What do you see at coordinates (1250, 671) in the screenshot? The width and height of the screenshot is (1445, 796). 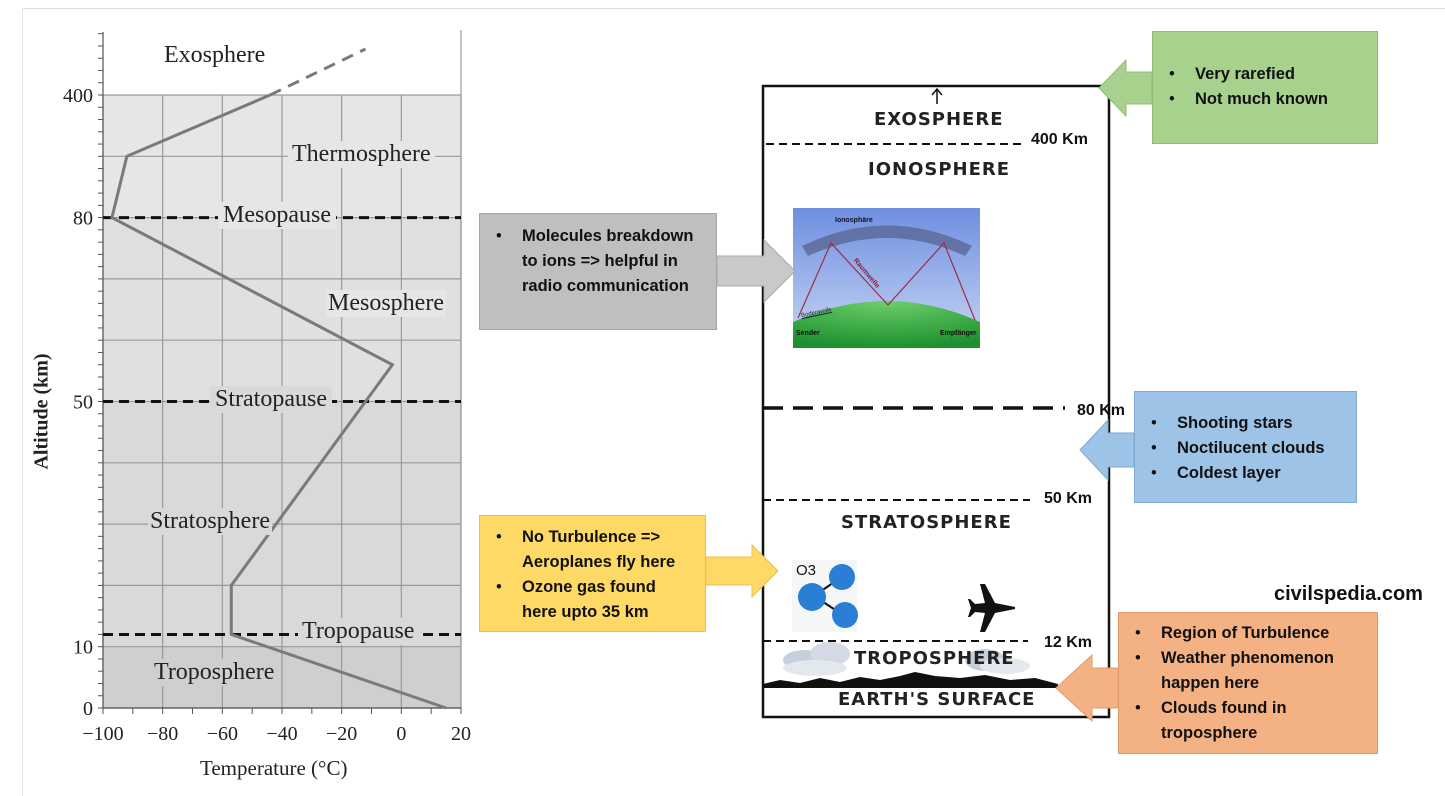 I see `callout-item: Weather phenomenon happen here` at bounding box center [1250, 671].